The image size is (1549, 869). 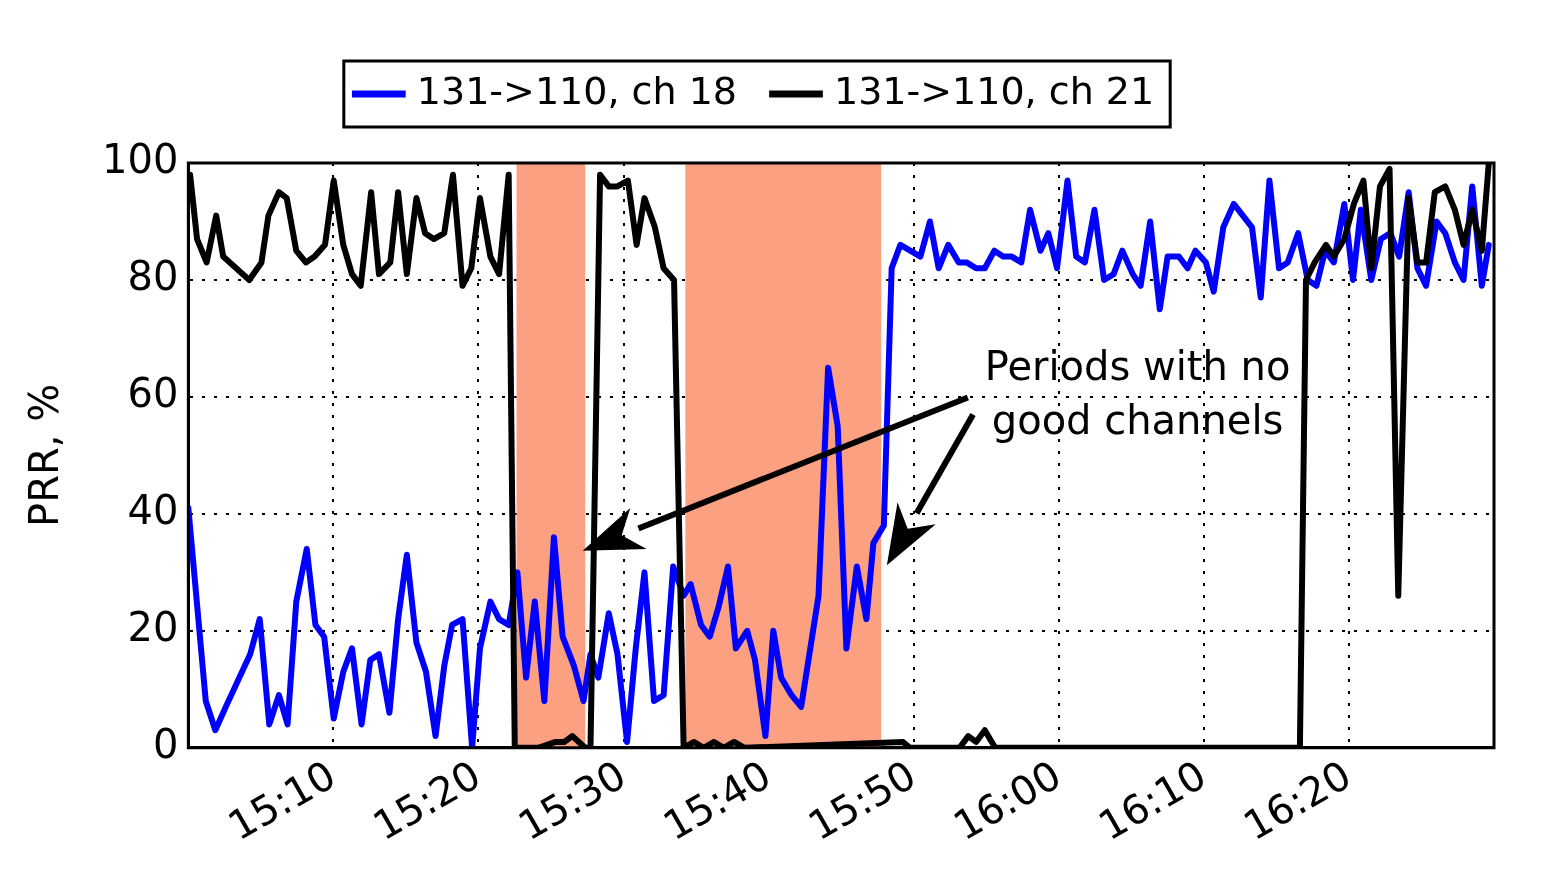 What do you see at coordinates (1137, 392) in the screenshot?
I see `annotation: Periods with no good channels` at bounding box center [1137, 392].